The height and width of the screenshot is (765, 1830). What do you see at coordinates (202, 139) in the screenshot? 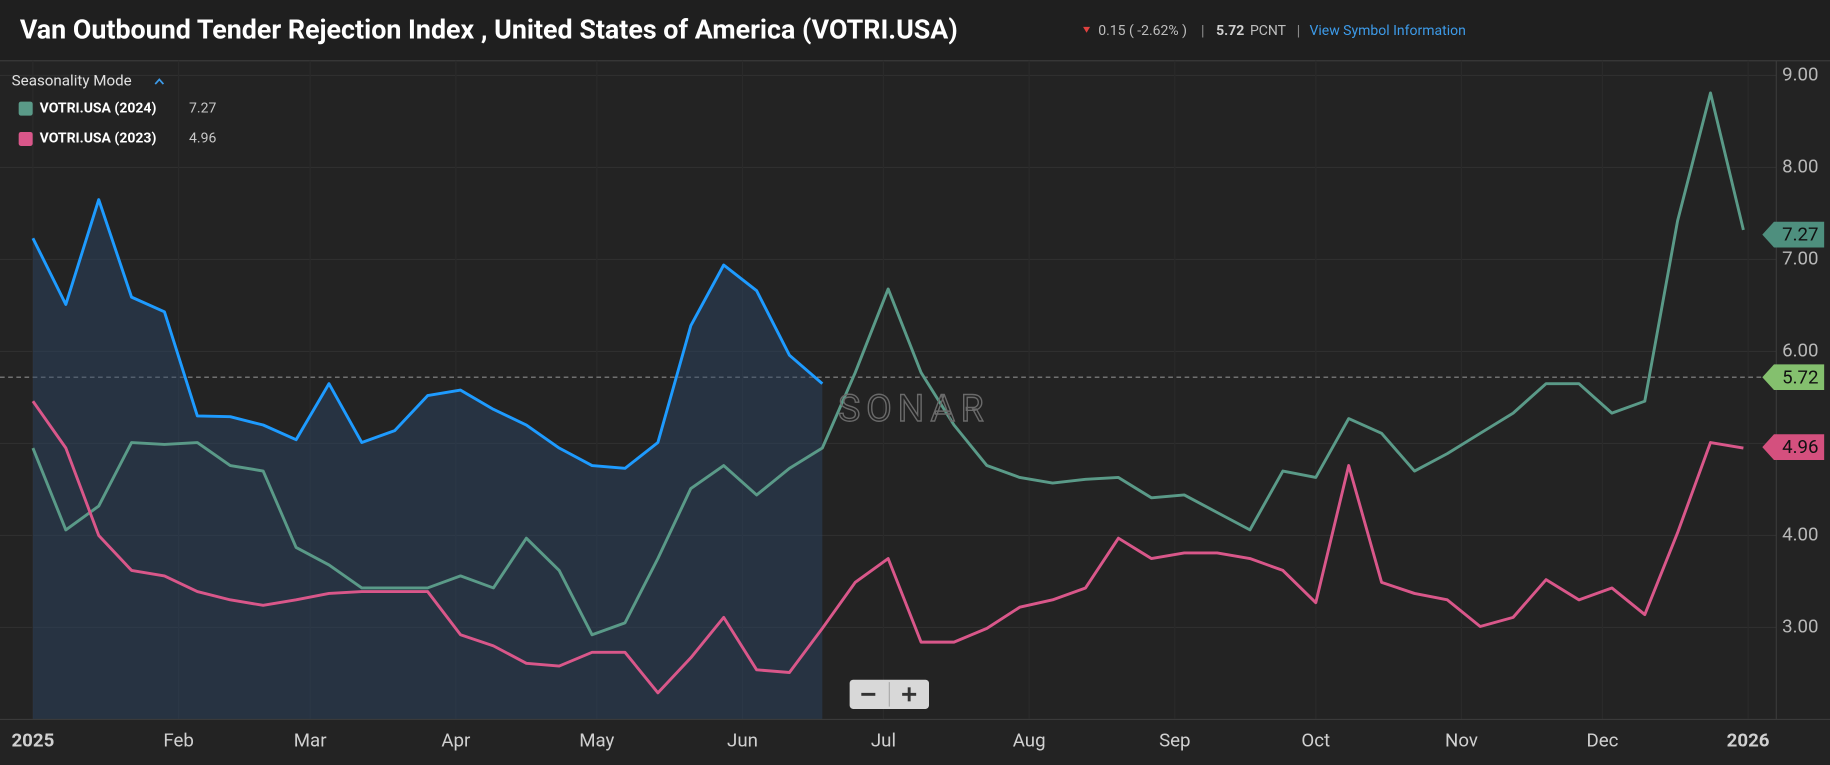
I see `legend-value: 4.96` at bounding box center [202, 139].